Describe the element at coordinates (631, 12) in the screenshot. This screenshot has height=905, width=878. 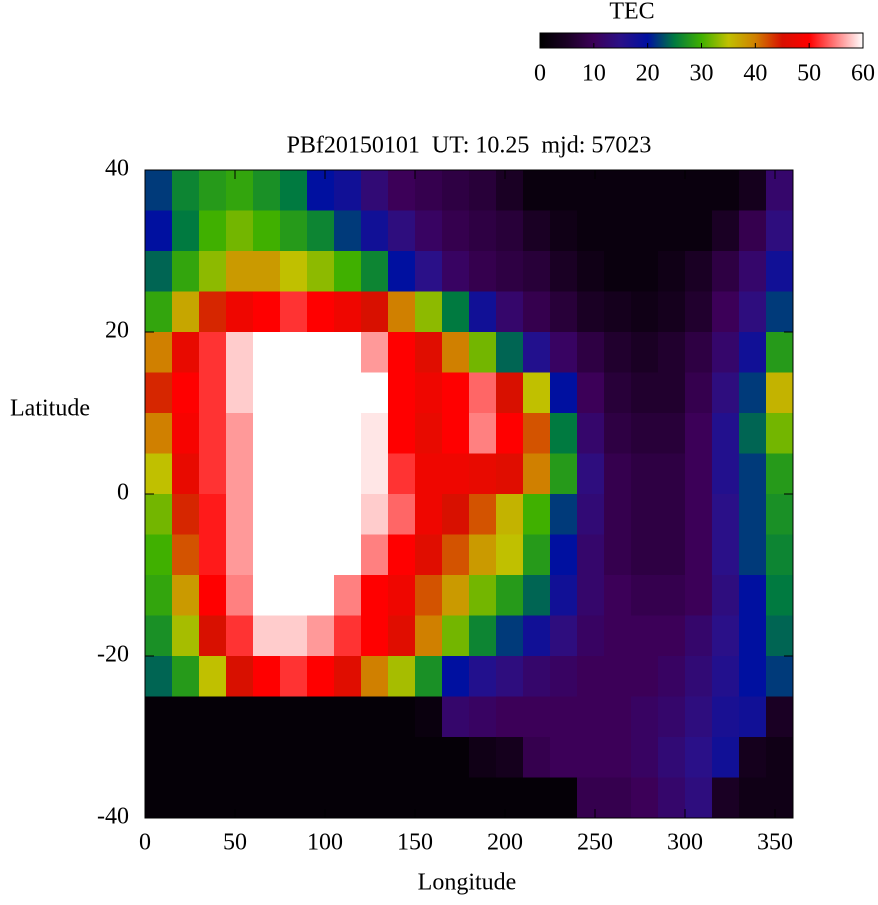
I see `colorbar-label: TEC` at that location.